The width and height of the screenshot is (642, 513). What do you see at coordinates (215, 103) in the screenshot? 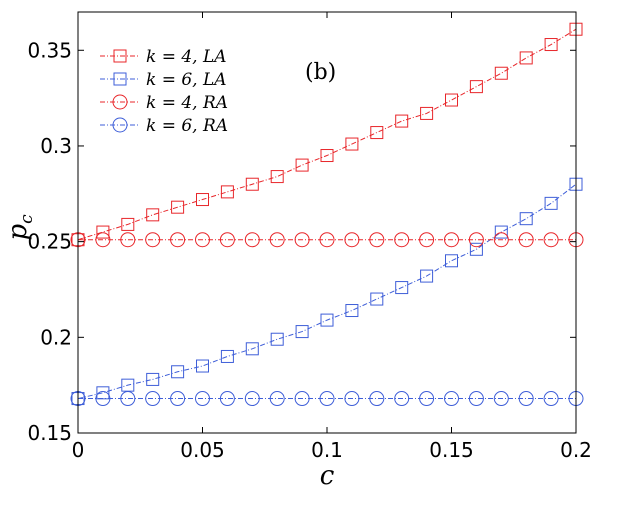
I see `legend-label-method: RA` at bounding box center [215, 103].